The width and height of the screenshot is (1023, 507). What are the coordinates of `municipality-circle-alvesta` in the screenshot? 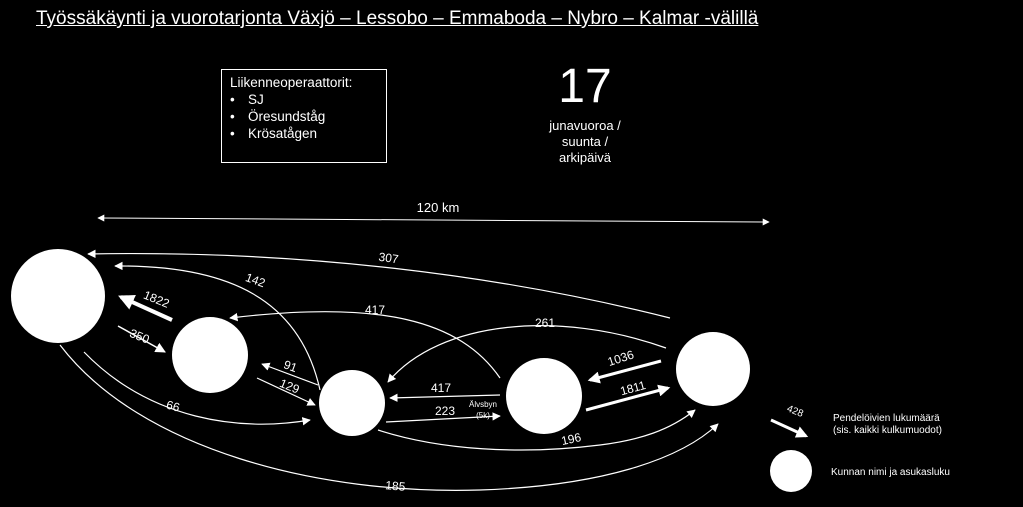 It's located at (210, 355).